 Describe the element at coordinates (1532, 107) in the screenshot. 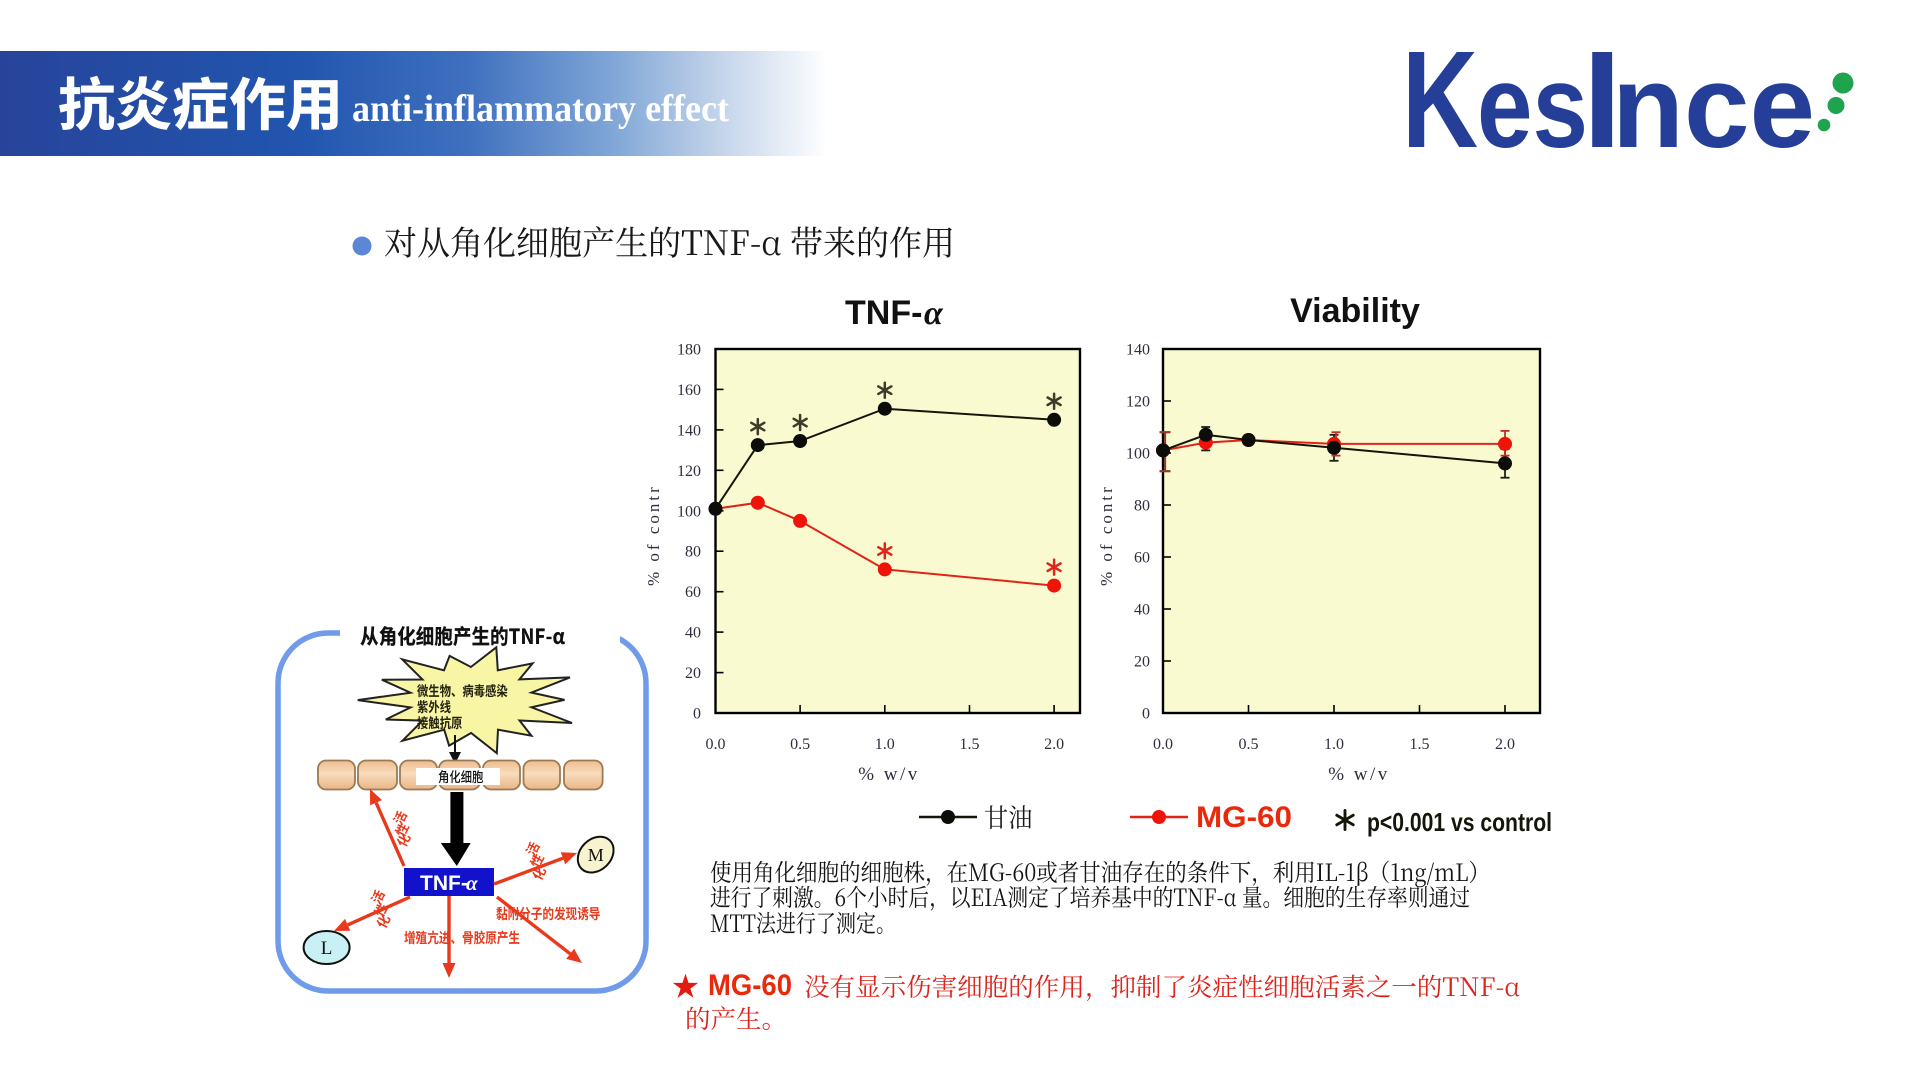

I see `svg-text: es` at that location.